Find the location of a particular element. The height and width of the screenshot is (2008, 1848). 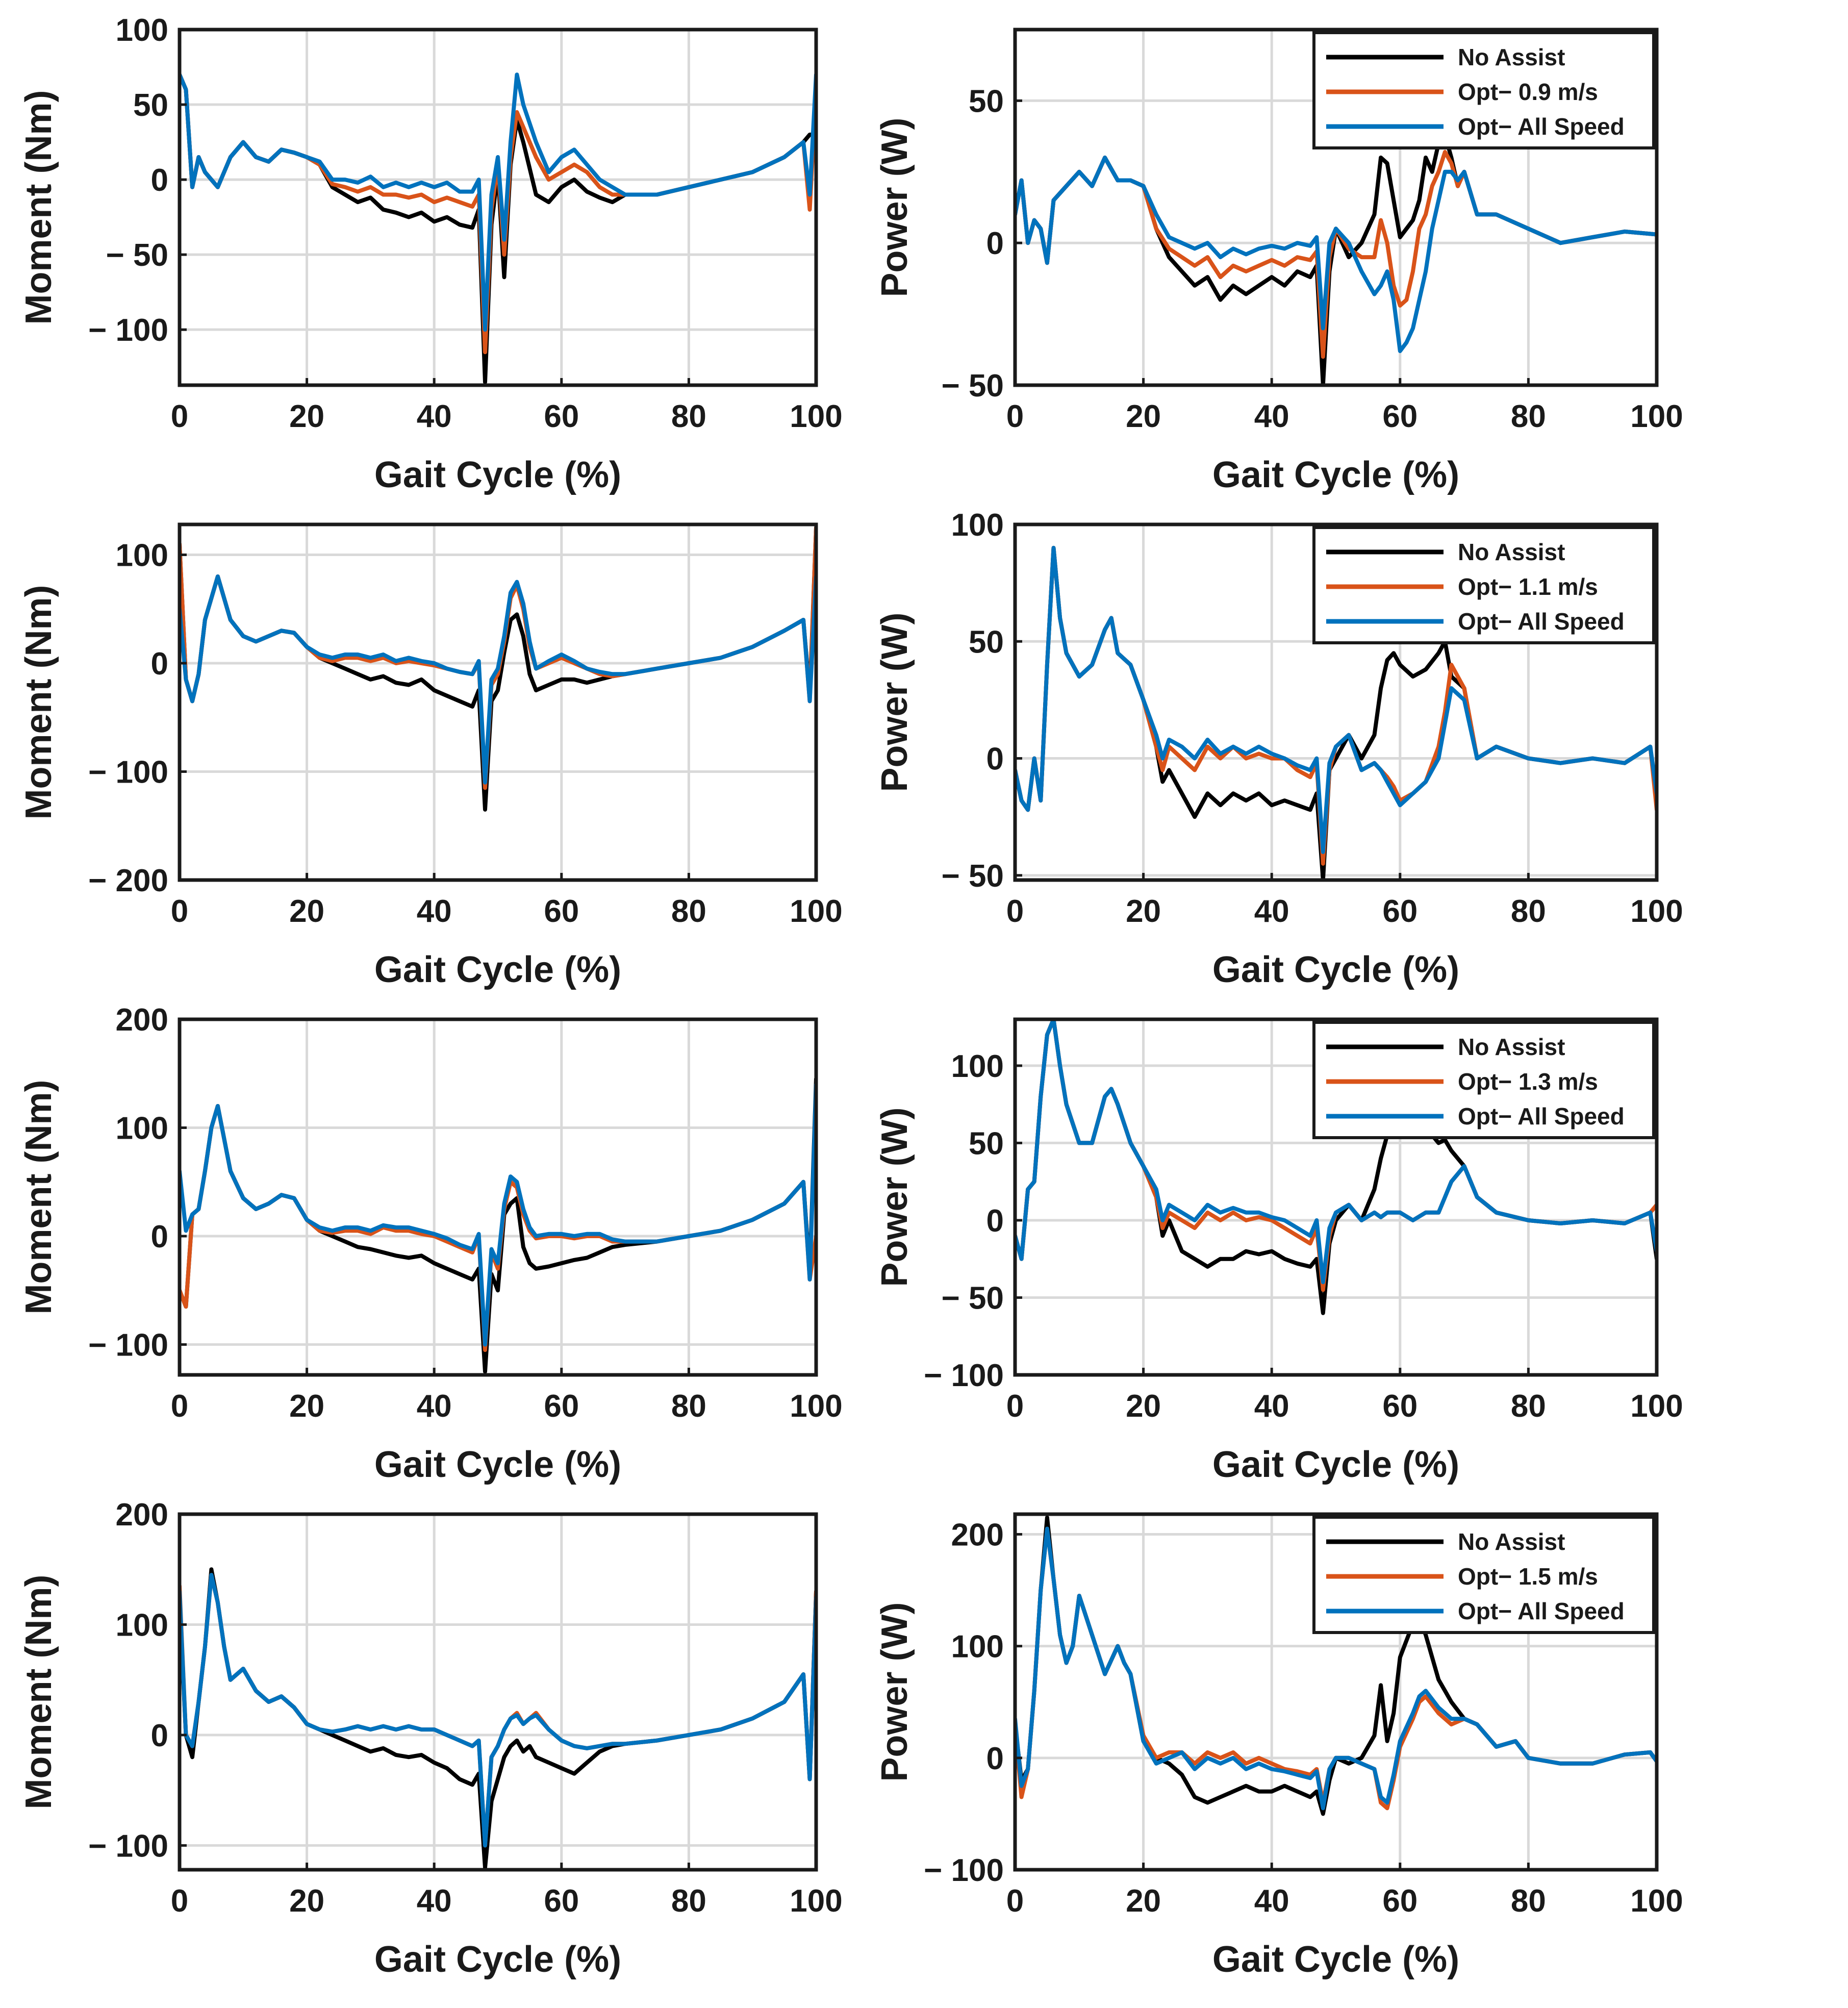

legend: No Assist Opt− 1.5 m/s Opt− All Speed is located at coordinates (1483, 1575).